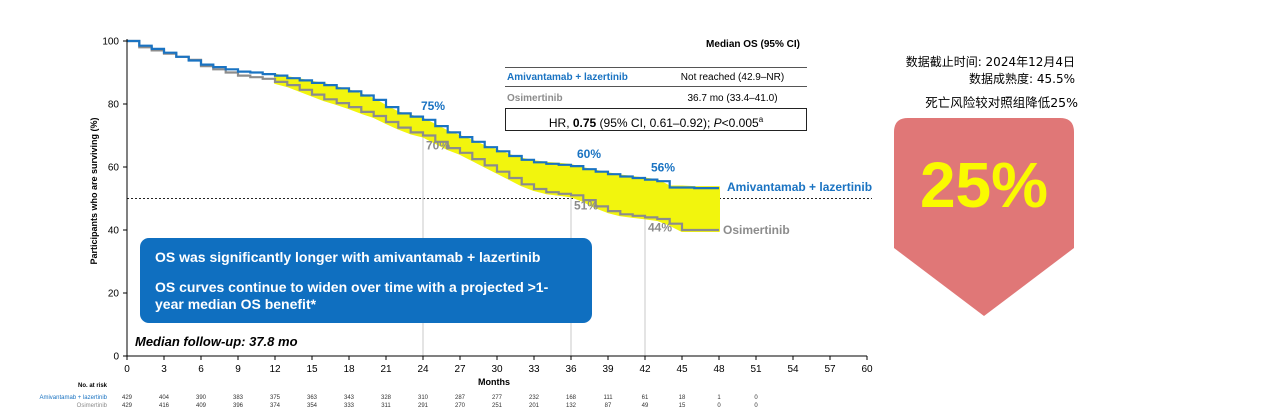 This screenshot has width=1277, height=419. Describe the element at coordinates (967, 71) in the screenshot. I see `data-cutoff-panel: 数据截止时间: 2024年12月4日 数据成熟度: 45.5%` at that location.